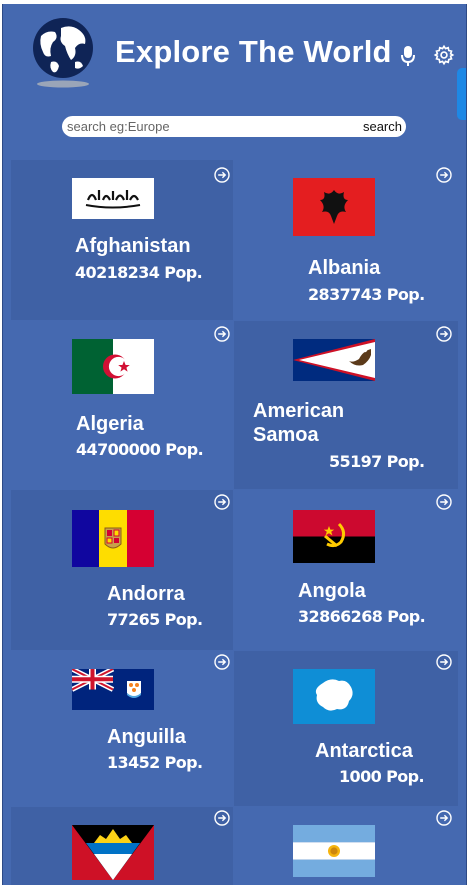 The image size is (467, 885). Describe the element at coordinates (113, 538) in the screenshot. I see `flag-andorra` at that location.